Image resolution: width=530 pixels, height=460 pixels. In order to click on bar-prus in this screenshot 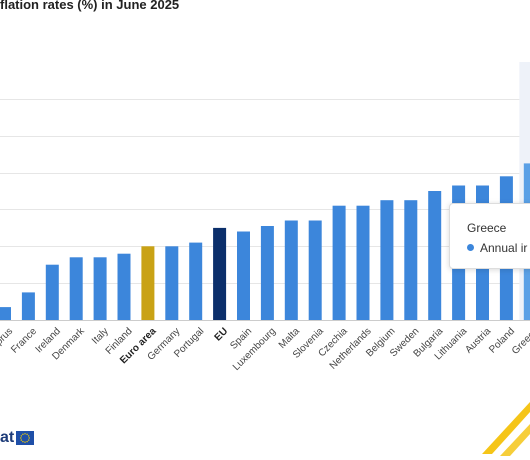, I will do `click(5, 313)`.